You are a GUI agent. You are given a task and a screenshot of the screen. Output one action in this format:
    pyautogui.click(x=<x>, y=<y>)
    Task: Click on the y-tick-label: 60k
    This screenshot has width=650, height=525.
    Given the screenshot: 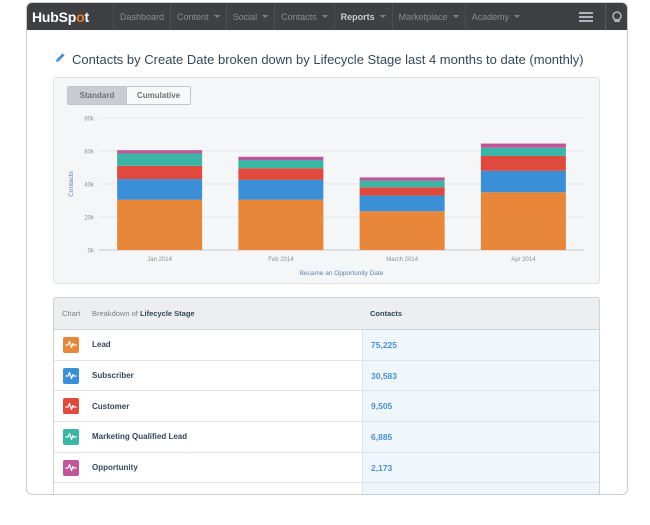 What is the action you would take?
    pyautogui.click(x=89, y=153)
    